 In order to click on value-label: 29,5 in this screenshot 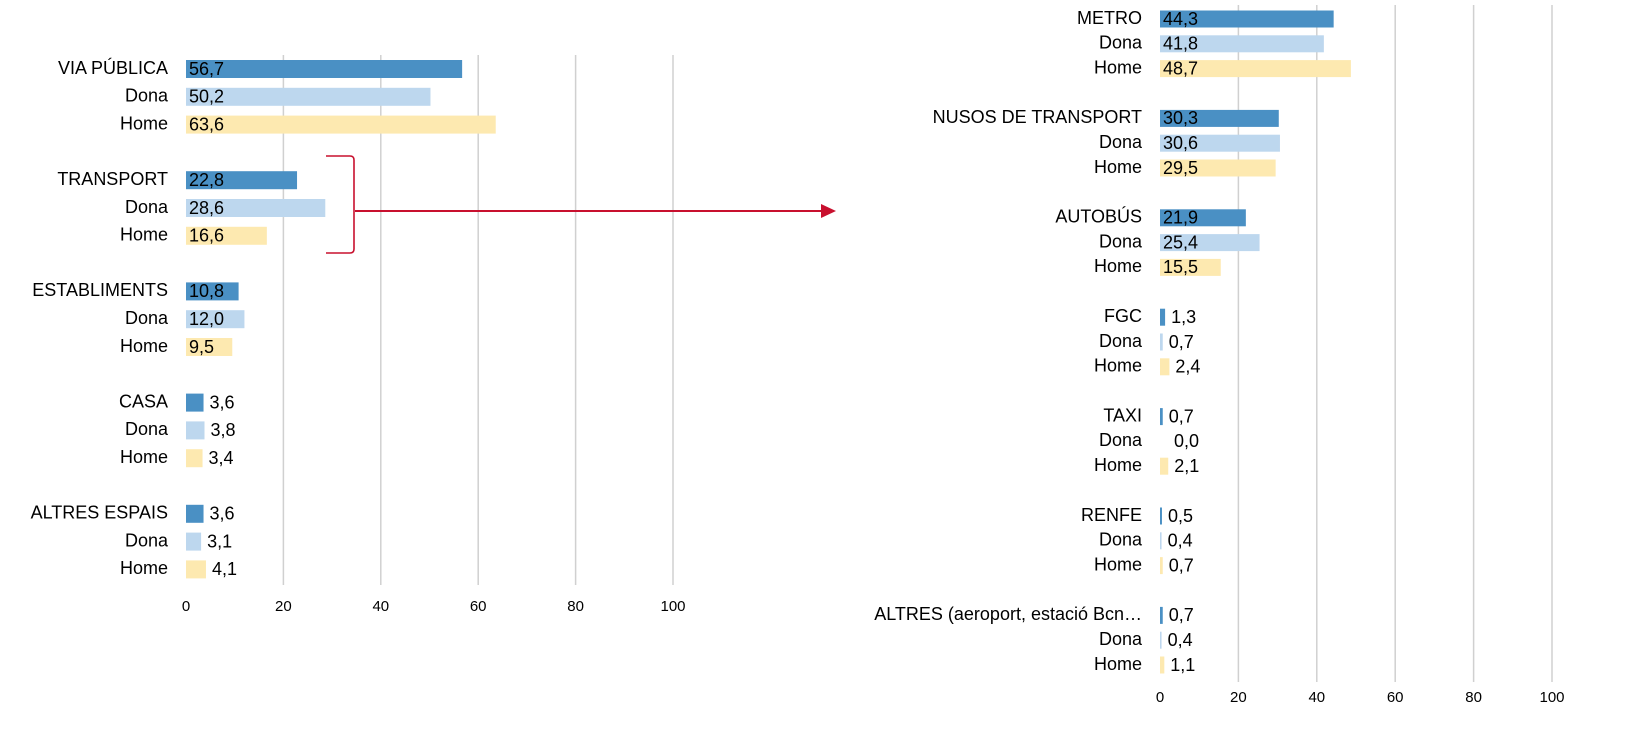, I will do `click(1180, 168)`.